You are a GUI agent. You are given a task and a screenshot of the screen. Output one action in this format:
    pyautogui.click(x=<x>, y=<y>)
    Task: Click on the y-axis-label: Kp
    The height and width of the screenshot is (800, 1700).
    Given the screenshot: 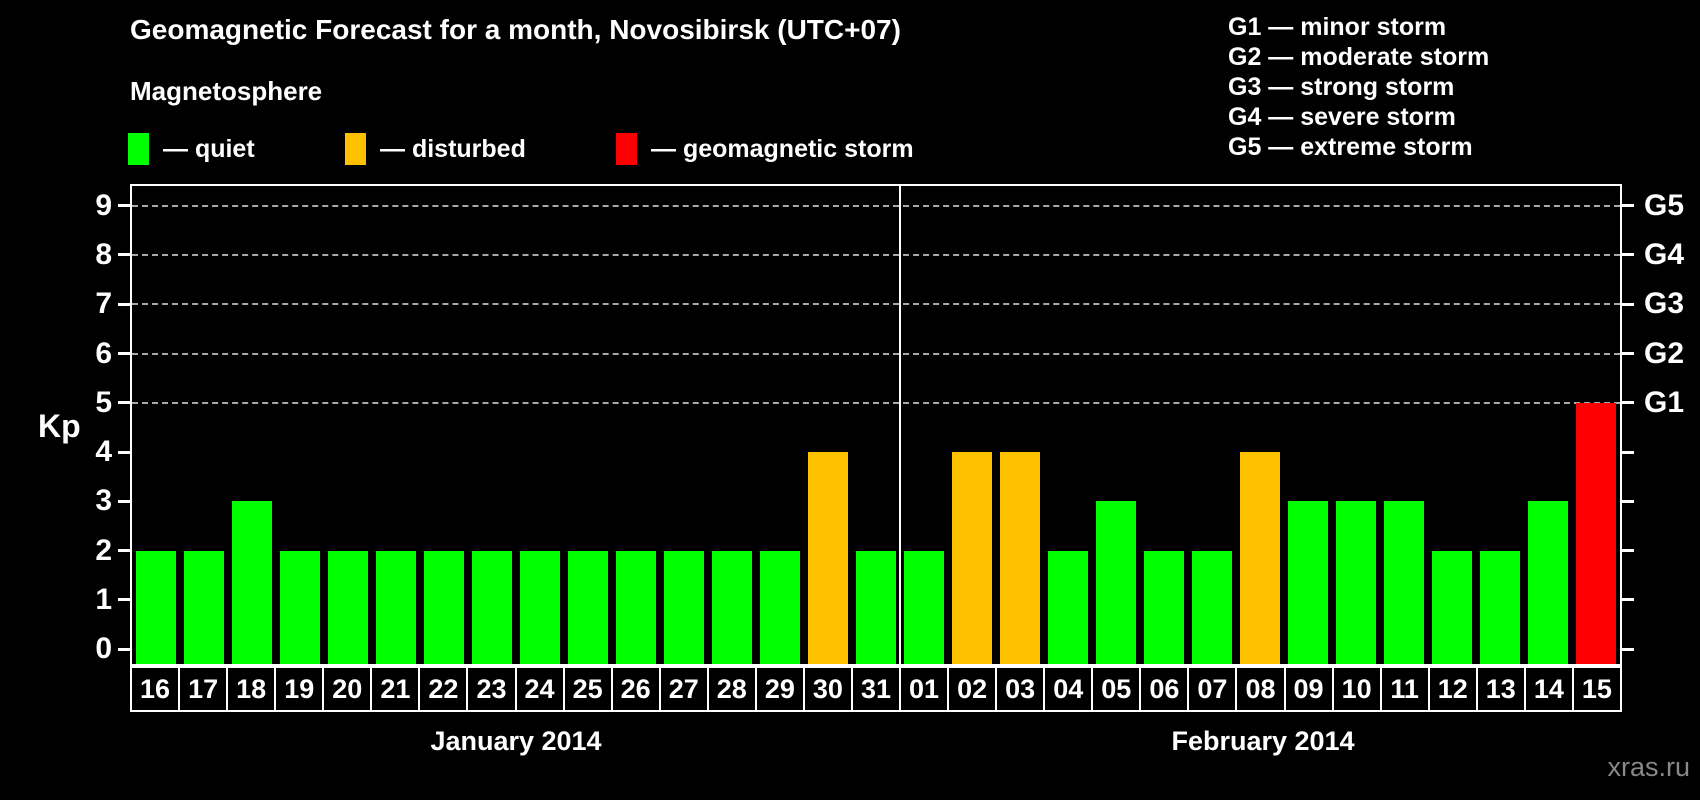 What is the action you would take?
    pyautogui.click(x=59, y=426)
    